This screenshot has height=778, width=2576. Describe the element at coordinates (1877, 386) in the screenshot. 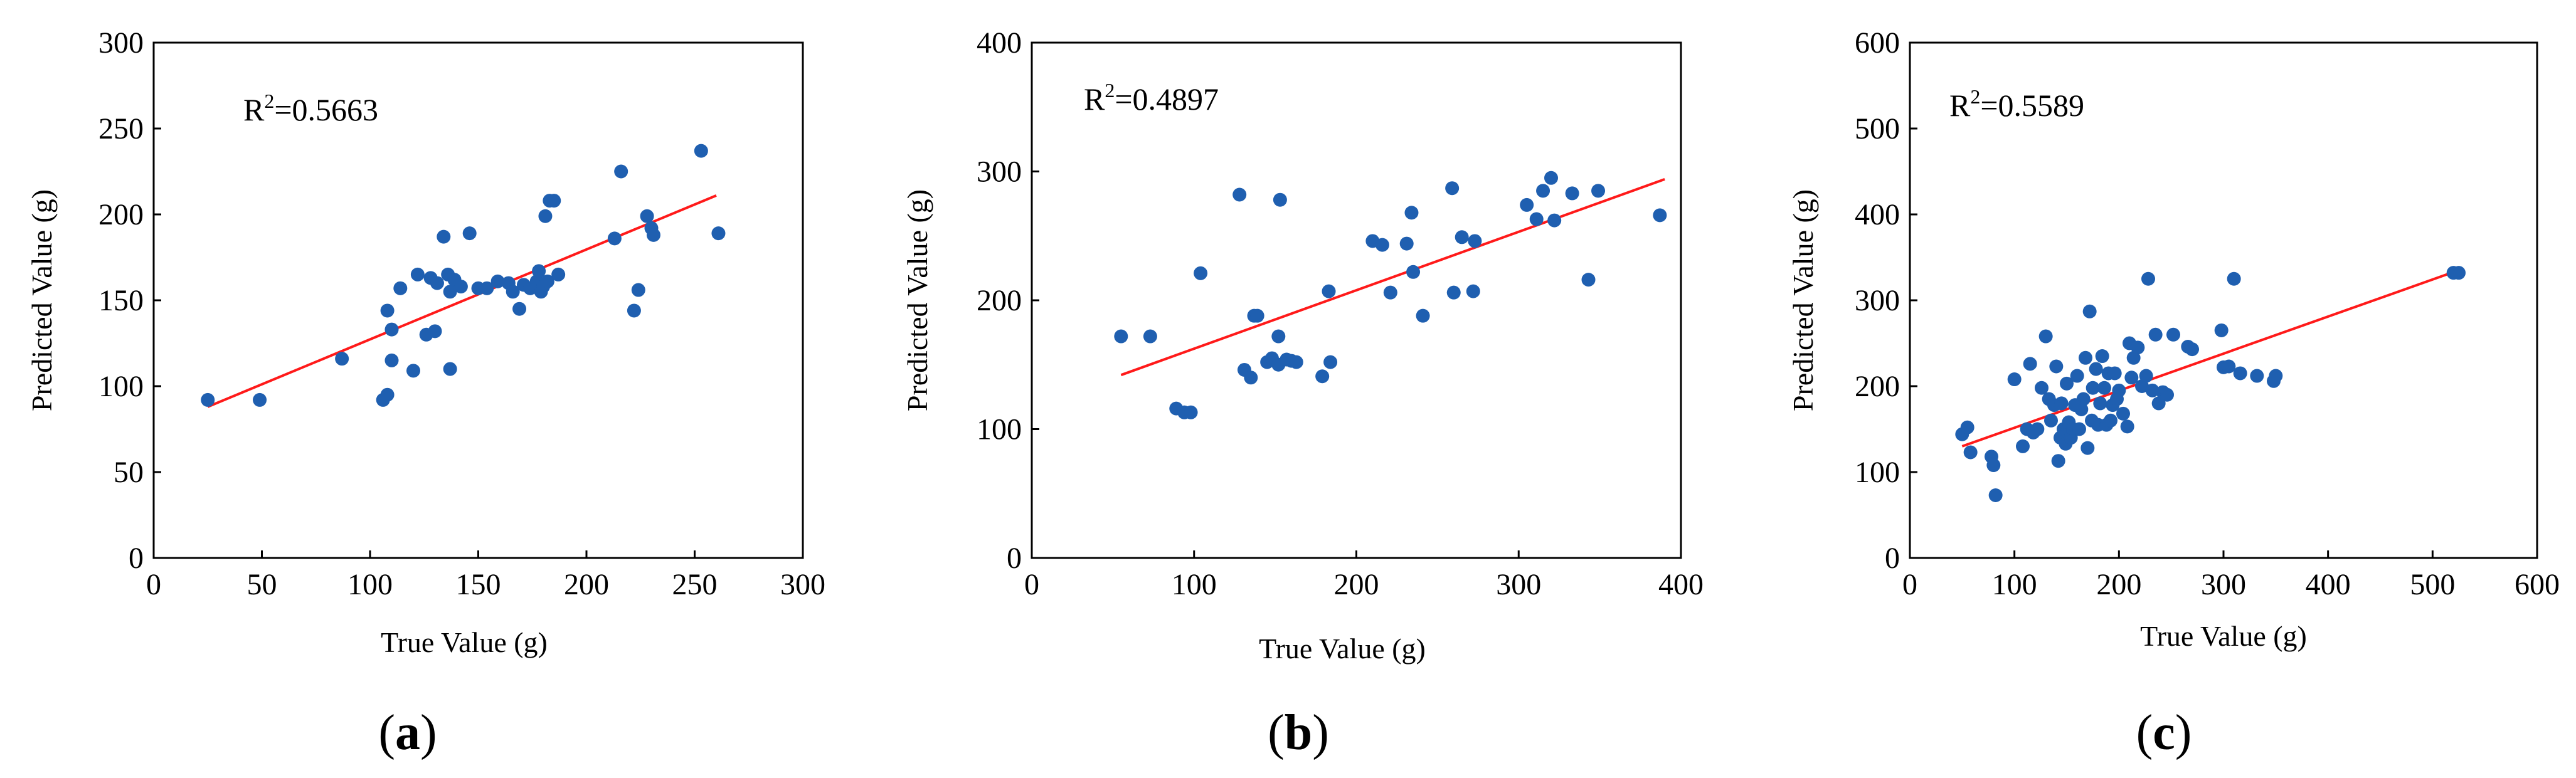

I see `panel-c-y-tick-label-2: 200` at that location.